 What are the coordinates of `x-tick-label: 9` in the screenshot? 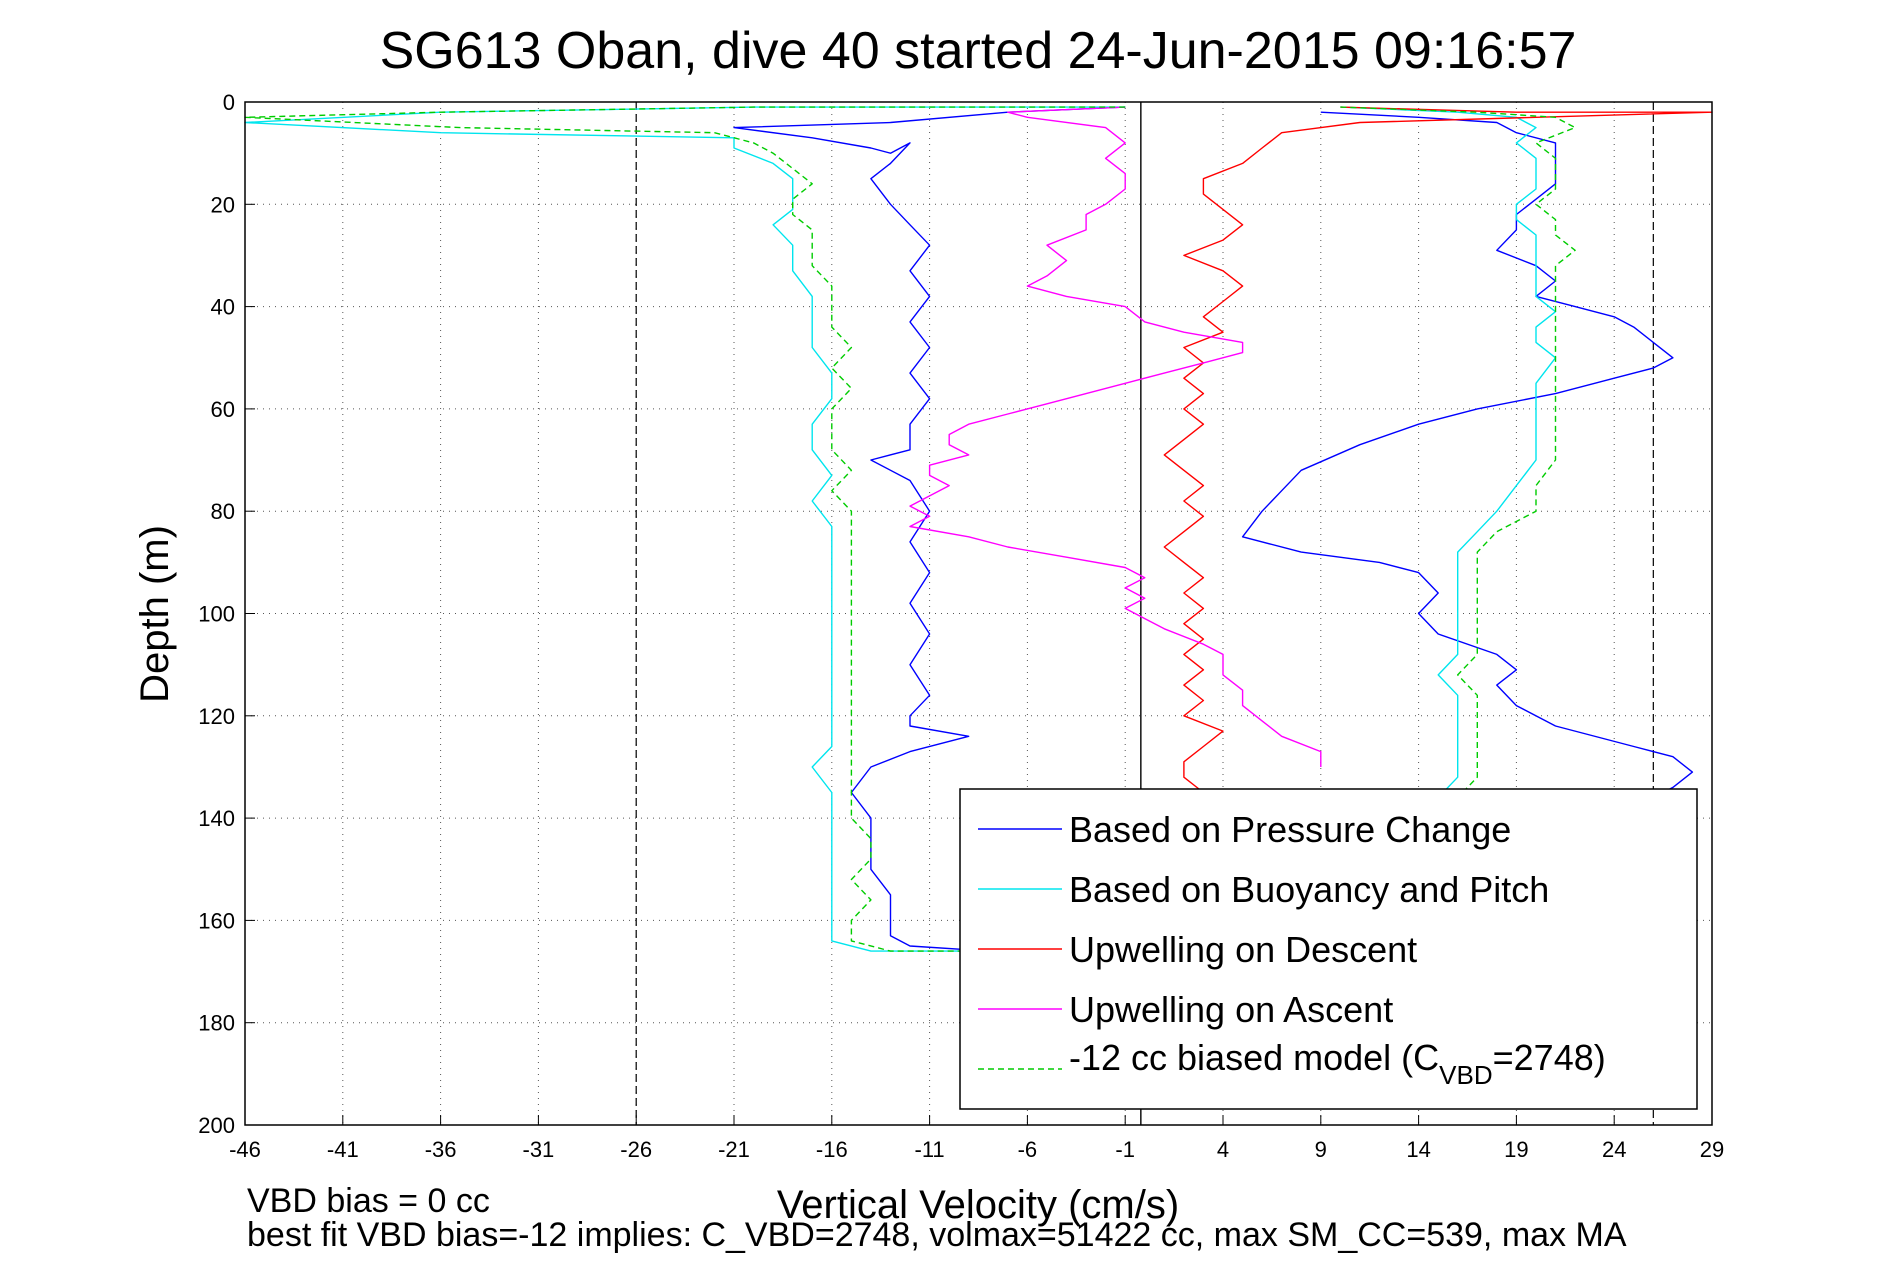 It's located at (1321, 1149).